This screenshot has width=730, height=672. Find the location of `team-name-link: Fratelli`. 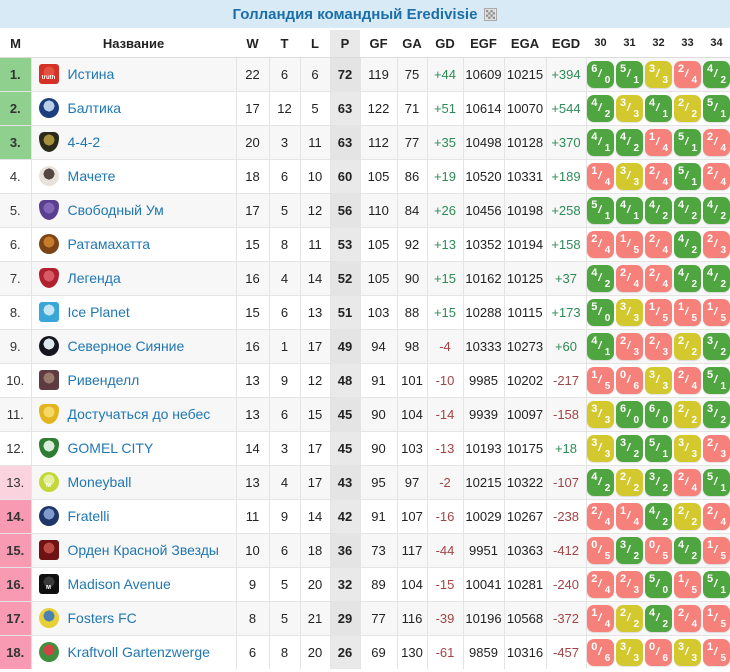

team-name-link: Fratelli is located at coordinates (88, 516).